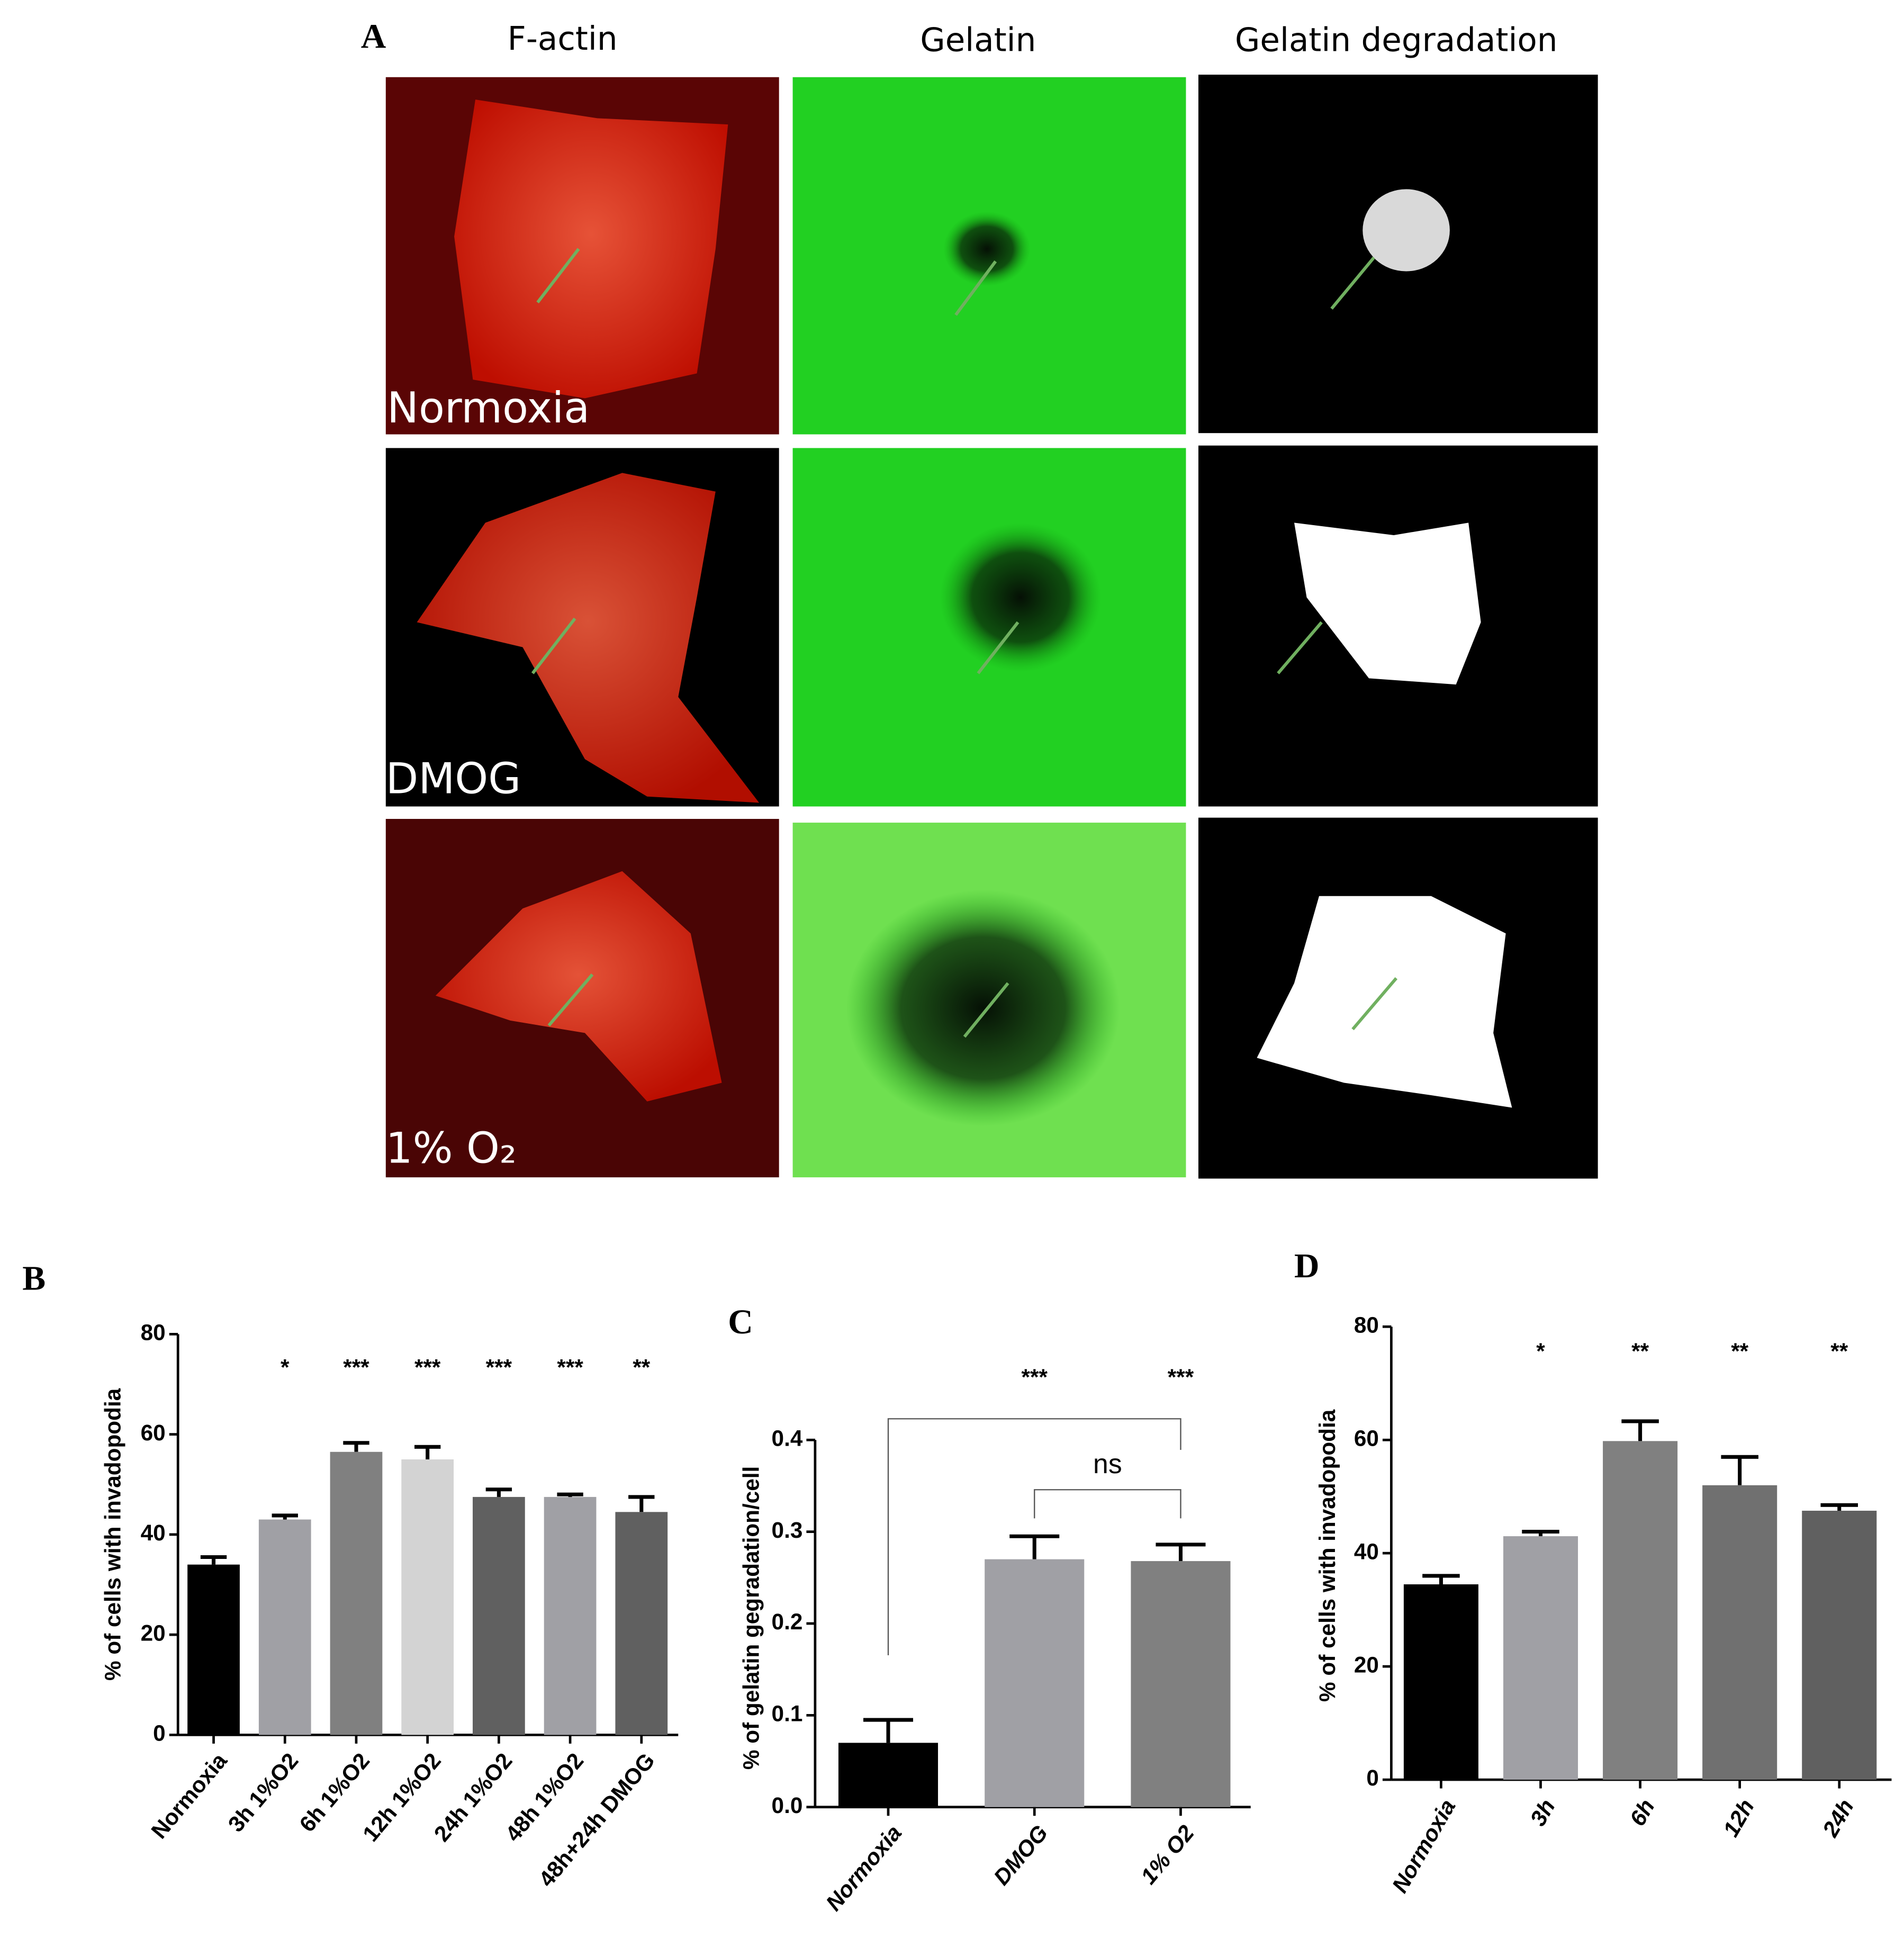 The height and width of the screenshot is (1939, 1904). What do you see at coordinates (563, 39) in the screenshot?
I see `column-header: F-actin` at bounding box center [563, 39].